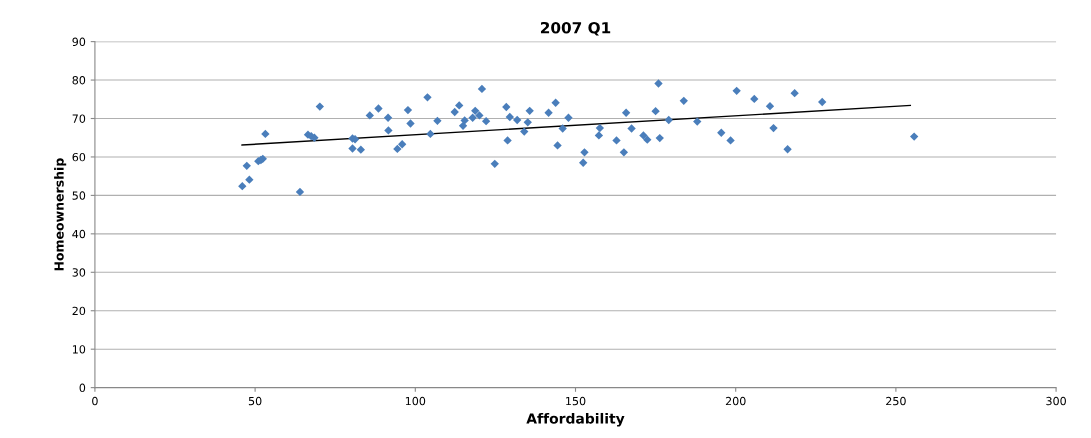 The height and width of the screenshot is (438, 1091). I want to click on x-tick-label: 50, so click(255, 401).